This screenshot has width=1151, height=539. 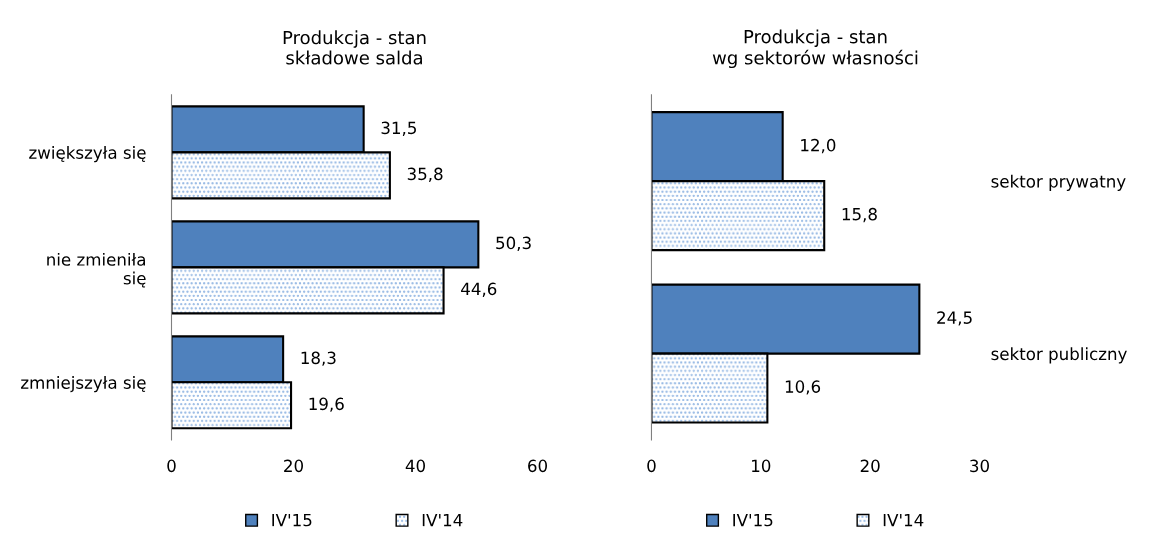 I want to click on y-tick-label: sektor publiczny, so click(x=1059, y=355).